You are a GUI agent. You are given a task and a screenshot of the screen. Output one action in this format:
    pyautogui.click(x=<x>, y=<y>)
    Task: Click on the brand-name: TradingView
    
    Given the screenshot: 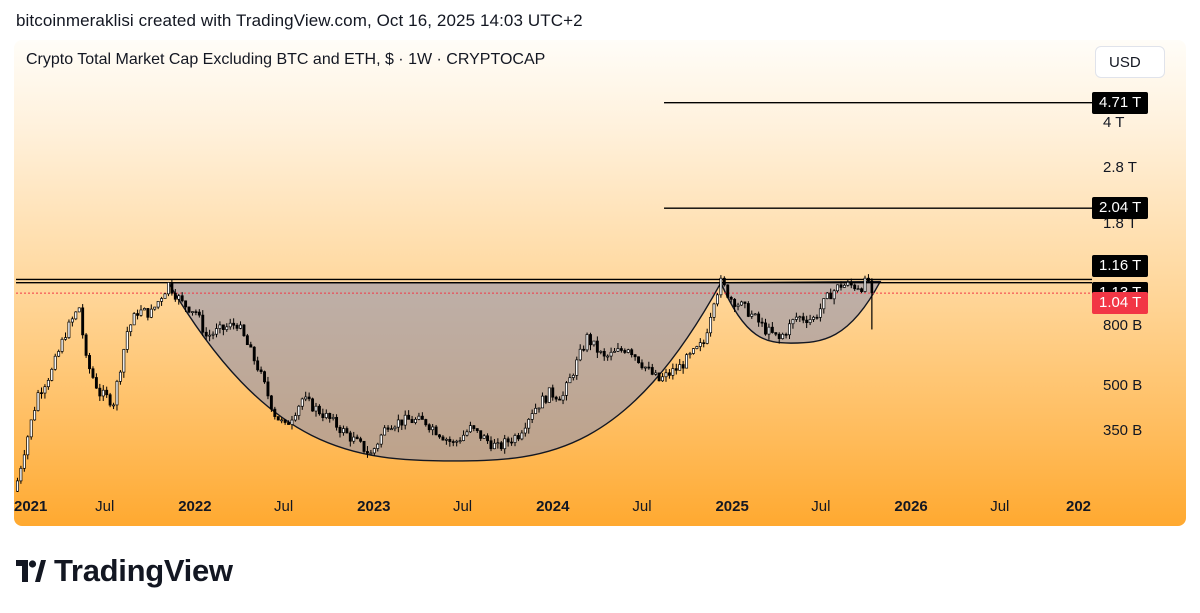 What is the action you would take?
    pyautogui.click(x=143, y=570)
    